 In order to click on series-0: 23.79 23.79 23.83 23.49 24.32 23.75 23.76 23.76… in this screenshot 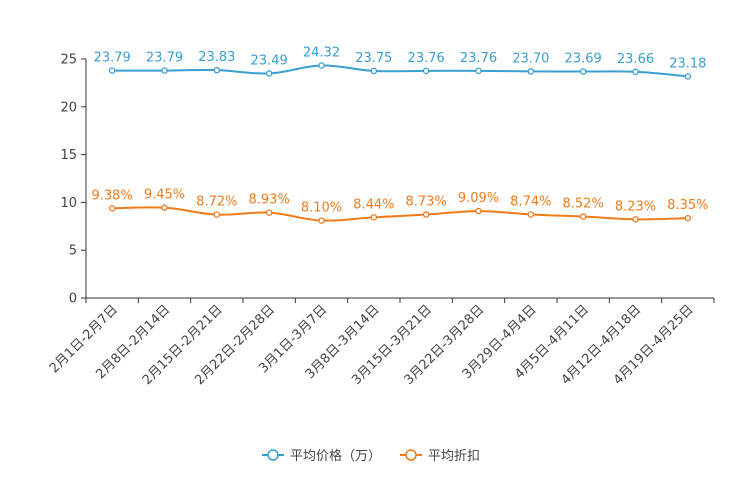, I will do `click(400, 63)`.